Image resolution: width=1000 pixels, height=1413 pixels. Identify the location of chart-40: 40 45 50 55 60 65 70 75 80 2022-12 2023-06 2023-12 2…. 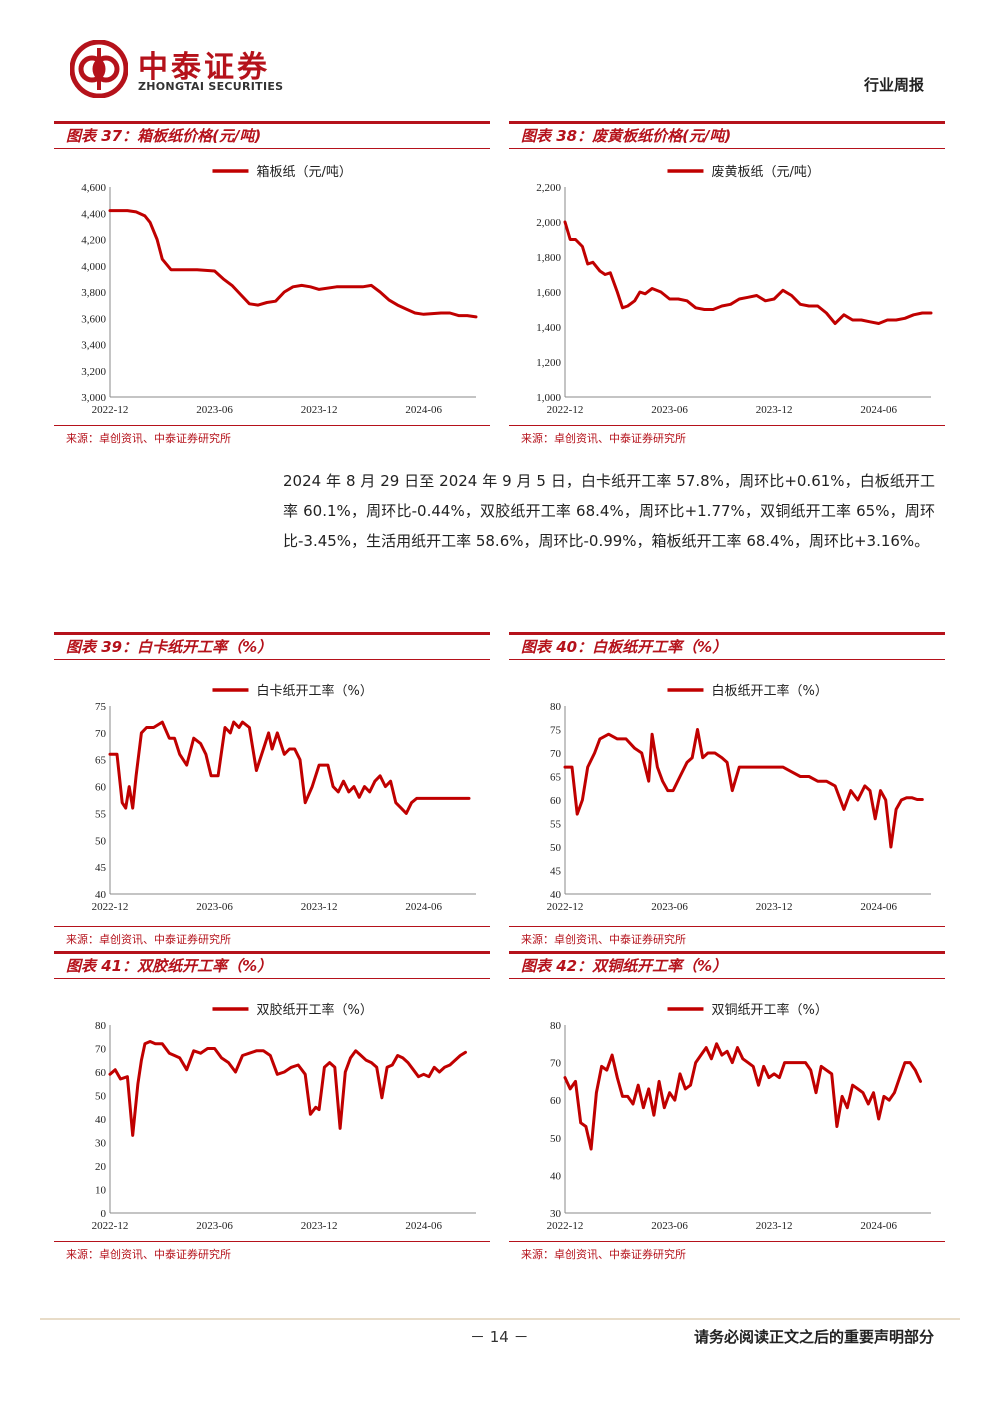
(739, 798).